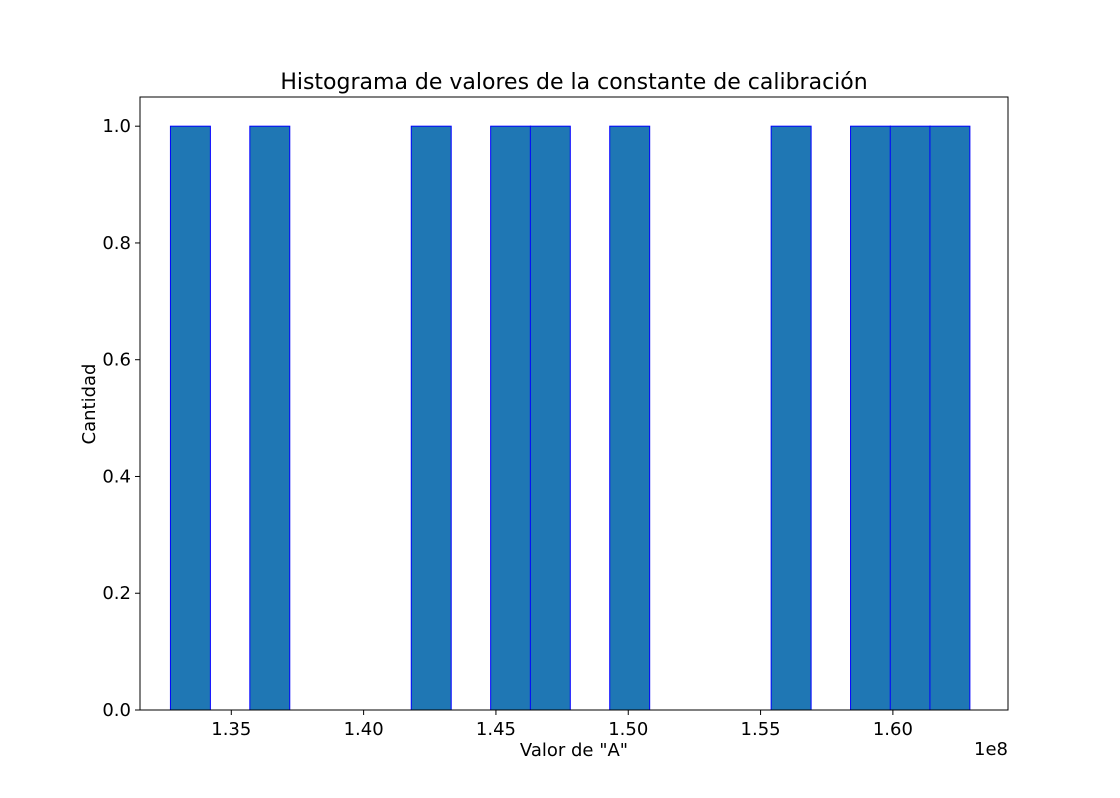 The height and width of the screenshot is (798, 1120). Describe the element at coordinates (116, 593) in the screenshot. I see `y-tick-label: 0.2` at that location.